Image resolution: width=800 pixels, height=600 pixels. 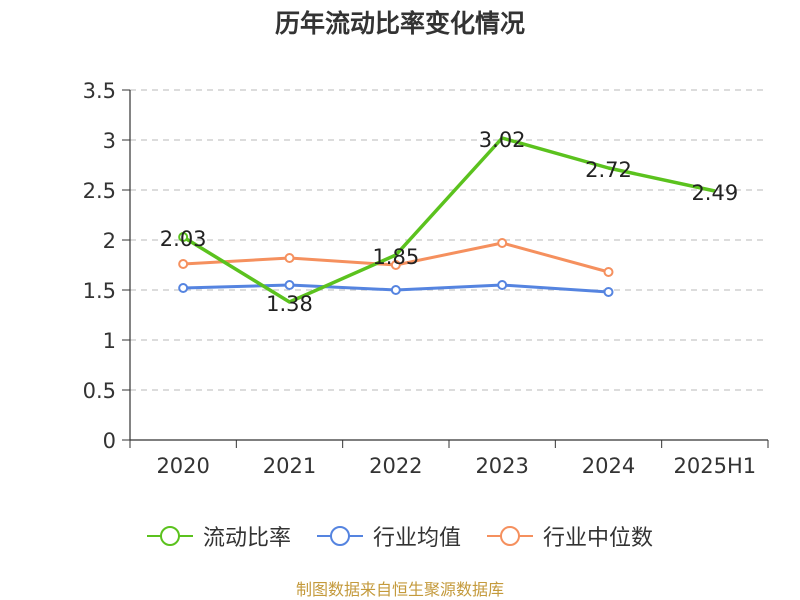 What do you see at coordinates (99, 291) in the screenshot?
I see `y-tick-label: 1.5` at bounding box center [99, 291].